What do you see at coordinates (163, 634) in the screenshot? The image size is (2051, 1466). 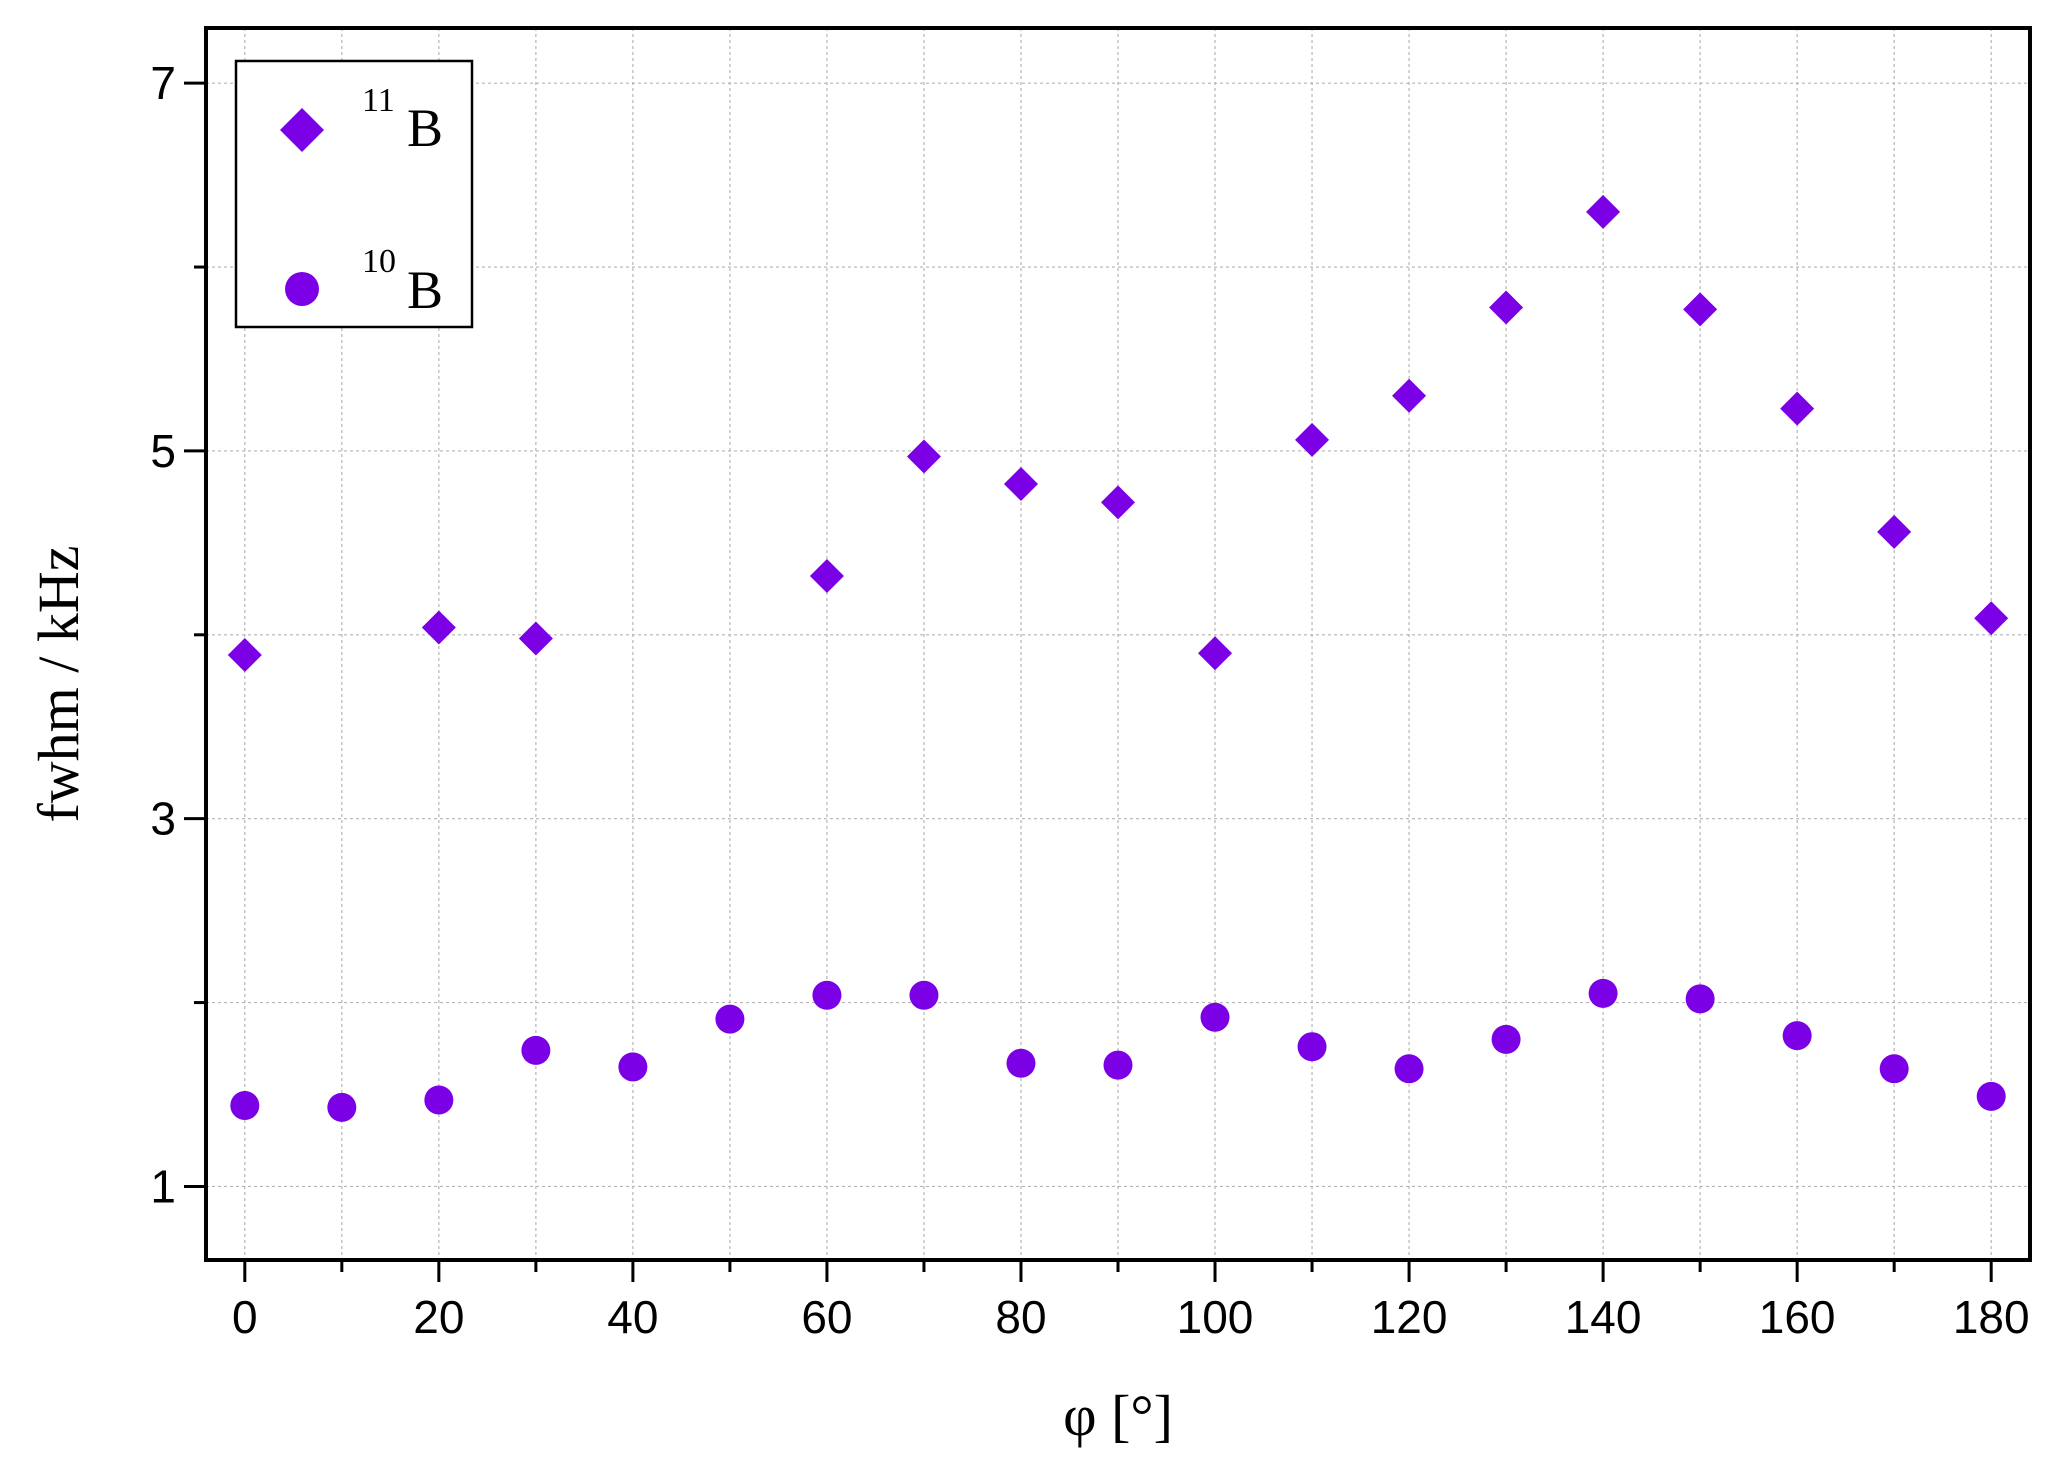 I see `y-tick-labels: 1 3 5 7` at bounding box center [163, 634].